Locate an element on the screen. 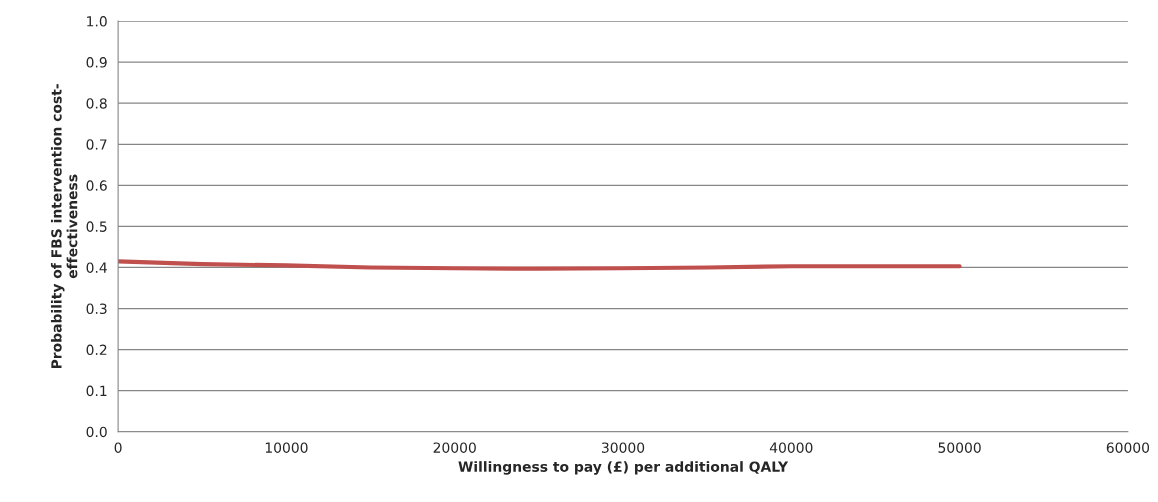 Image resolution: width=1158 pixels, height=502 pixels. y-axis-title: Probability of FBS intervention cost- effectiveness is located at coordinates (64, 226).